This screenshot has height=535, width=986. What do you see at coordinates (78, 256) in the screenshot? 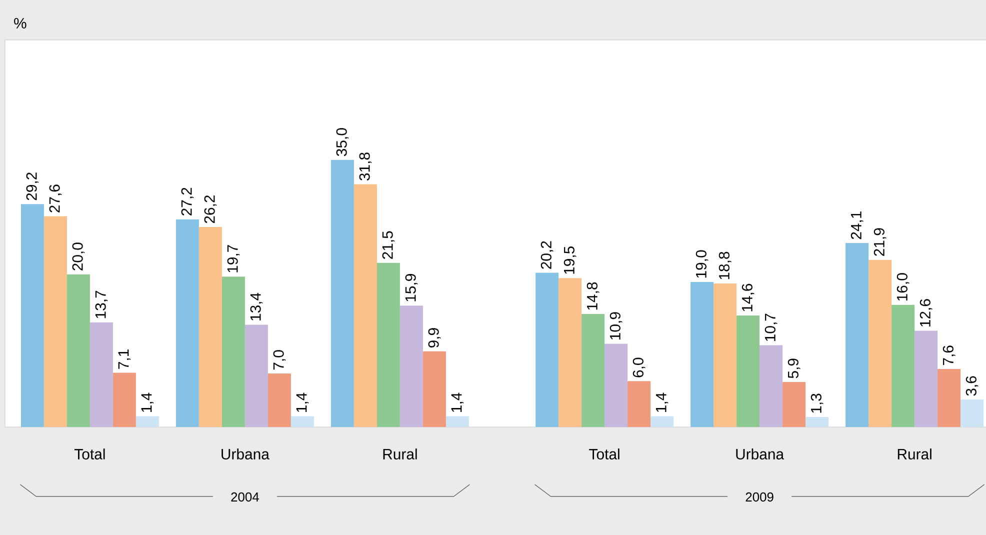
I see `data-label: 20,0` at bounding box center [78, 256].